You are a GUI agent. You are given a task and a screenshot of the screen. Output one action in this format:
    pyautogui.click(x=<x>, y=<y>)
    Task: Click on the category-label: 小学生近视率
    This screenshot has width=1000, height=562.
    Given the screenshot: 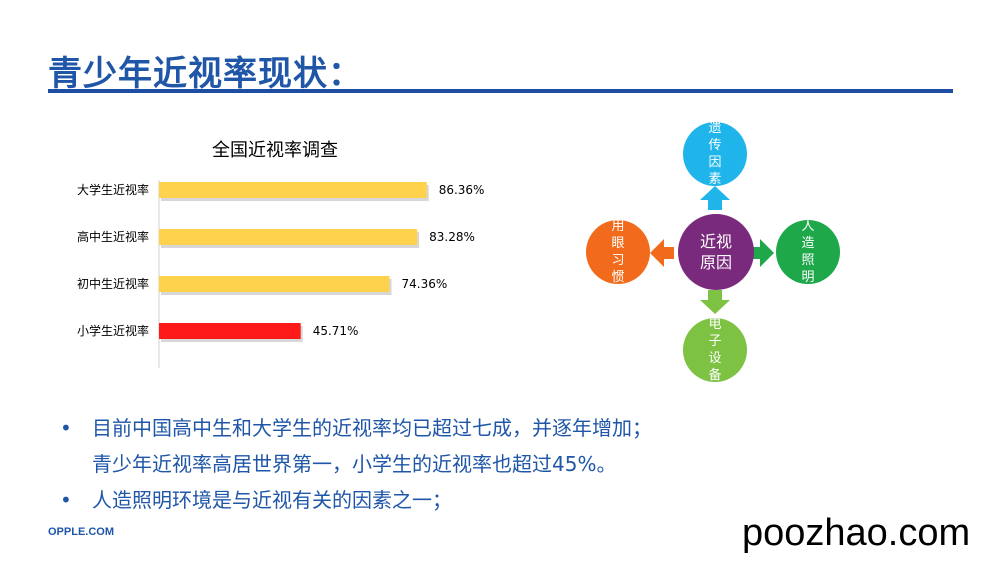 What is the action you would take?
    pyautogui.click(x=113, y=330)
    